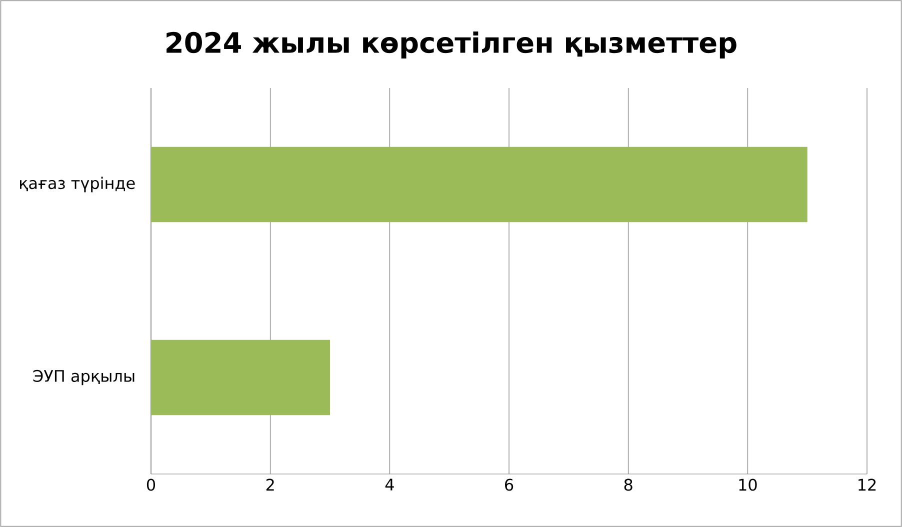 The height and width of the screenshot is (527, 902). What do you see at coordinates (509, 484) in the screenshot?
I see `x-tick-label: 6` at bounding box center [509, 484].